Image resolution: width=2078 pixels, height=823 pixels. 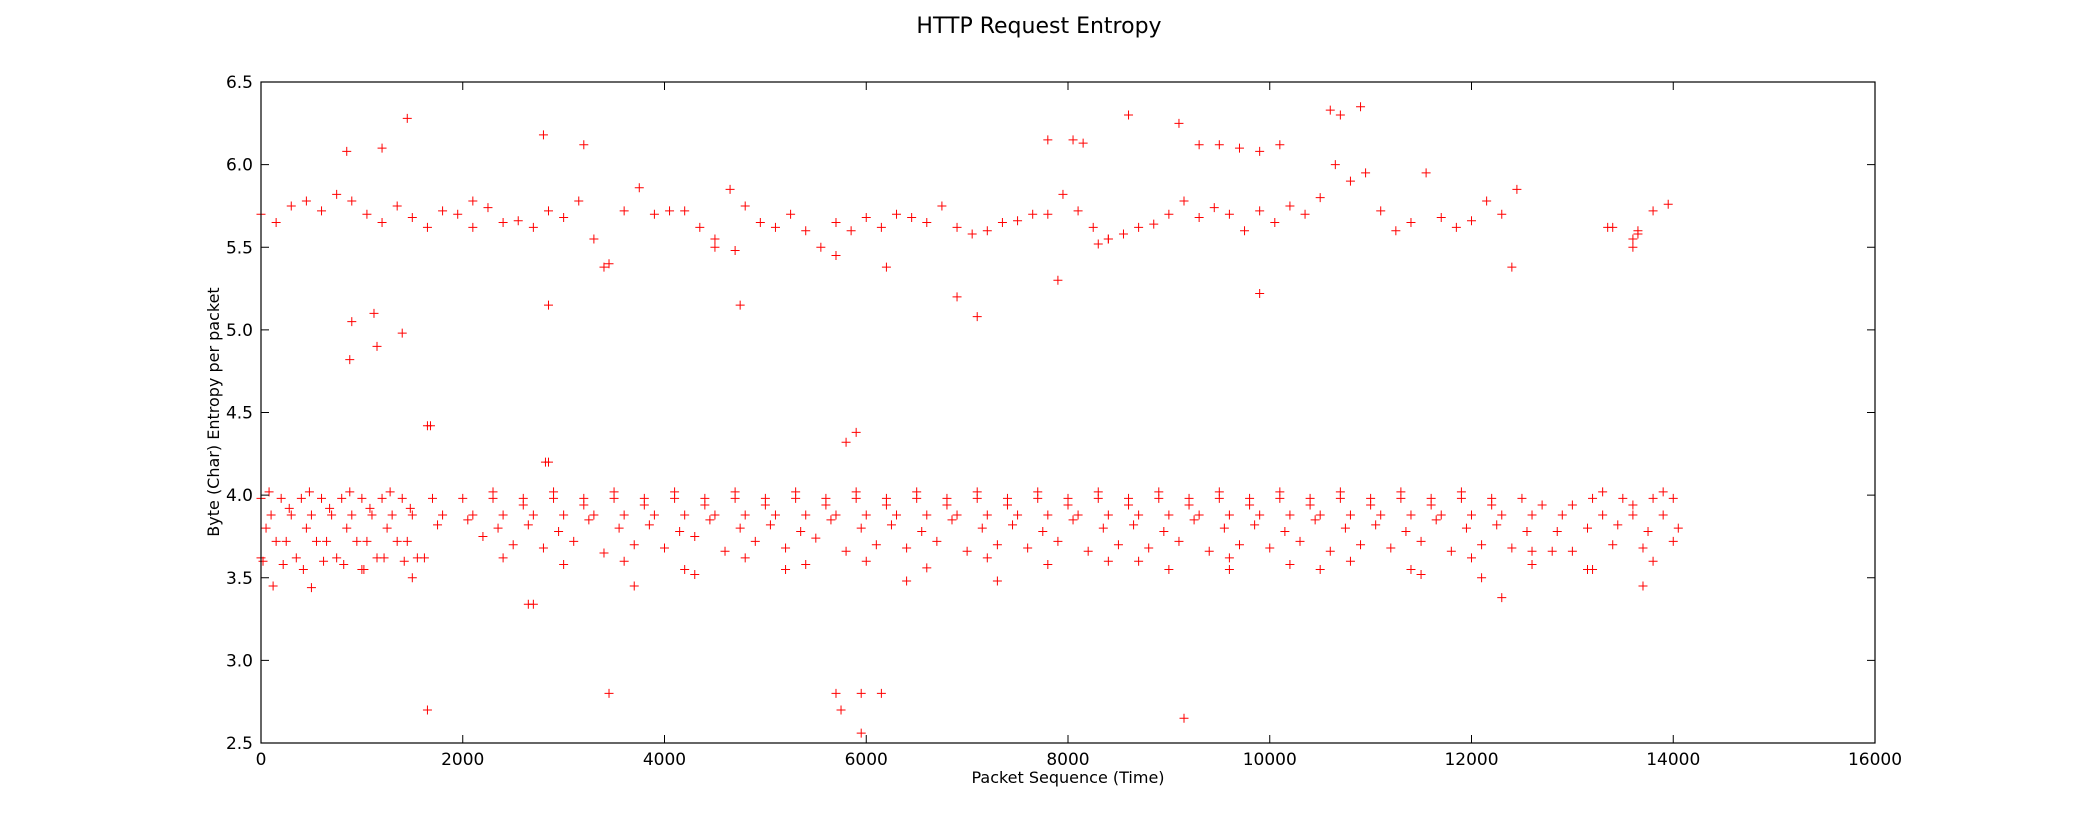 What do you see at coordinates (1270, 760) in the screenshot?
I see `x-tick-label: 10000` at bounding box center [1270, 760].